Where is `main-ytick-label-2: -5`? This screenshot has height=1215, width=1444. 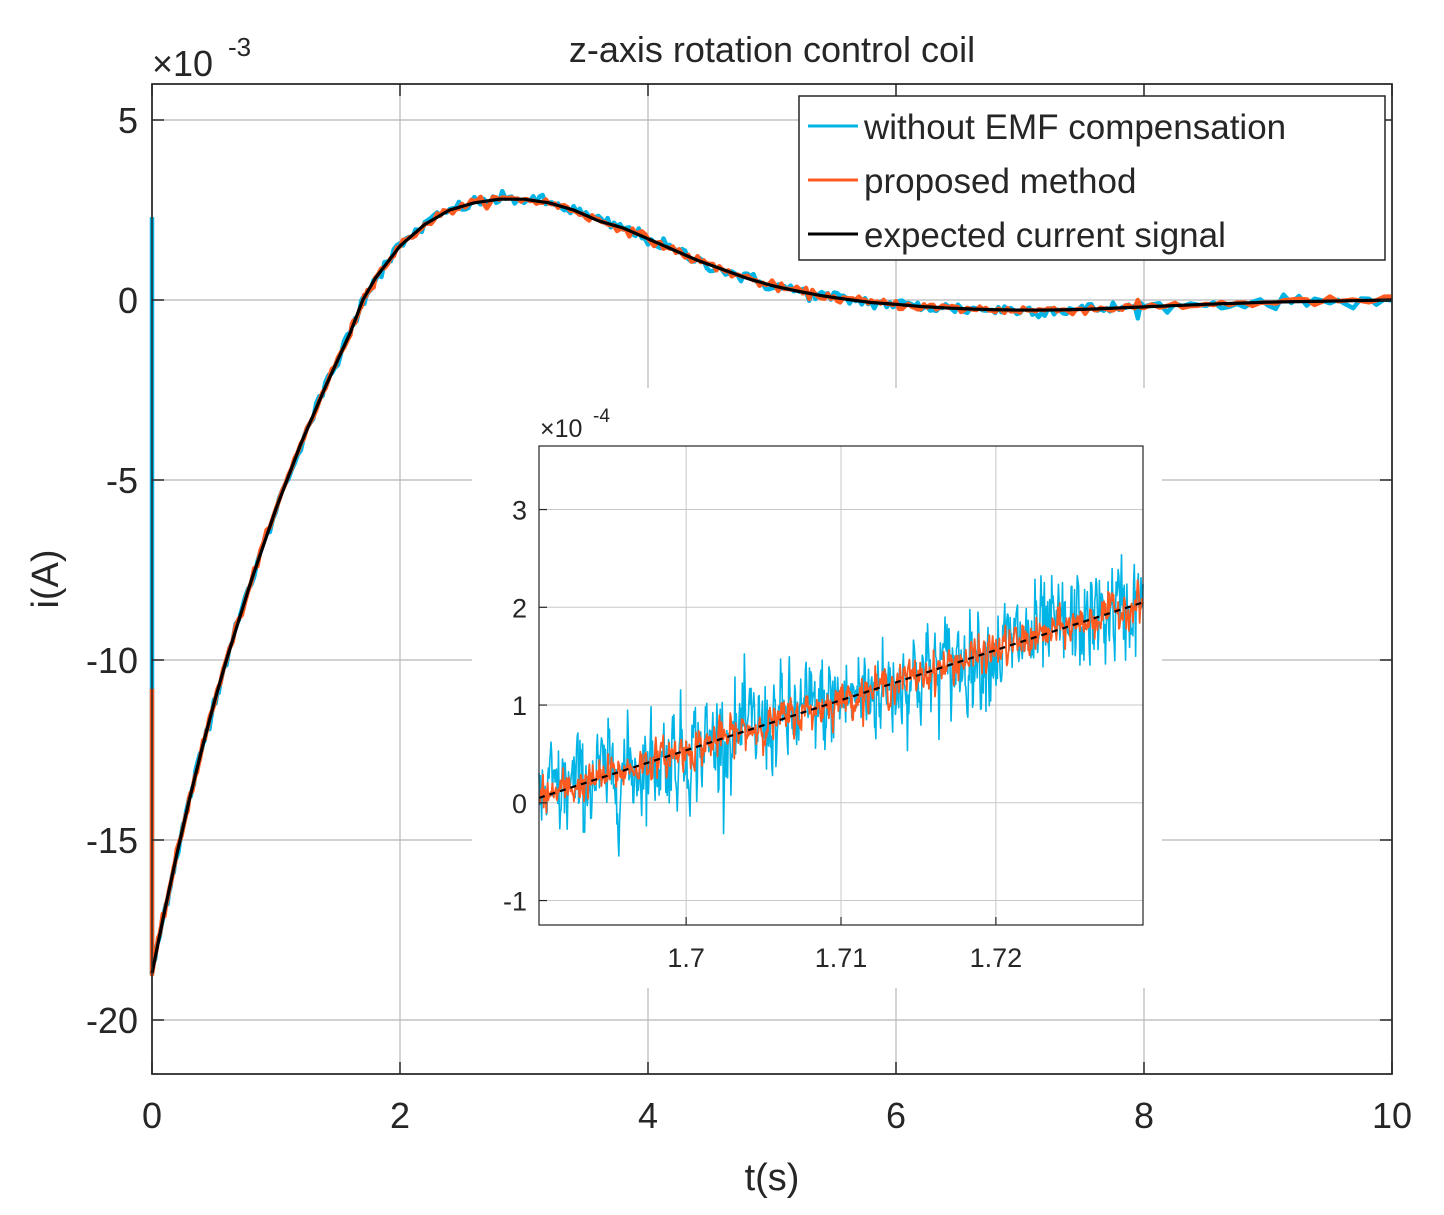 main-ytick-label-2: -5 is located at coordinates (122, 480).